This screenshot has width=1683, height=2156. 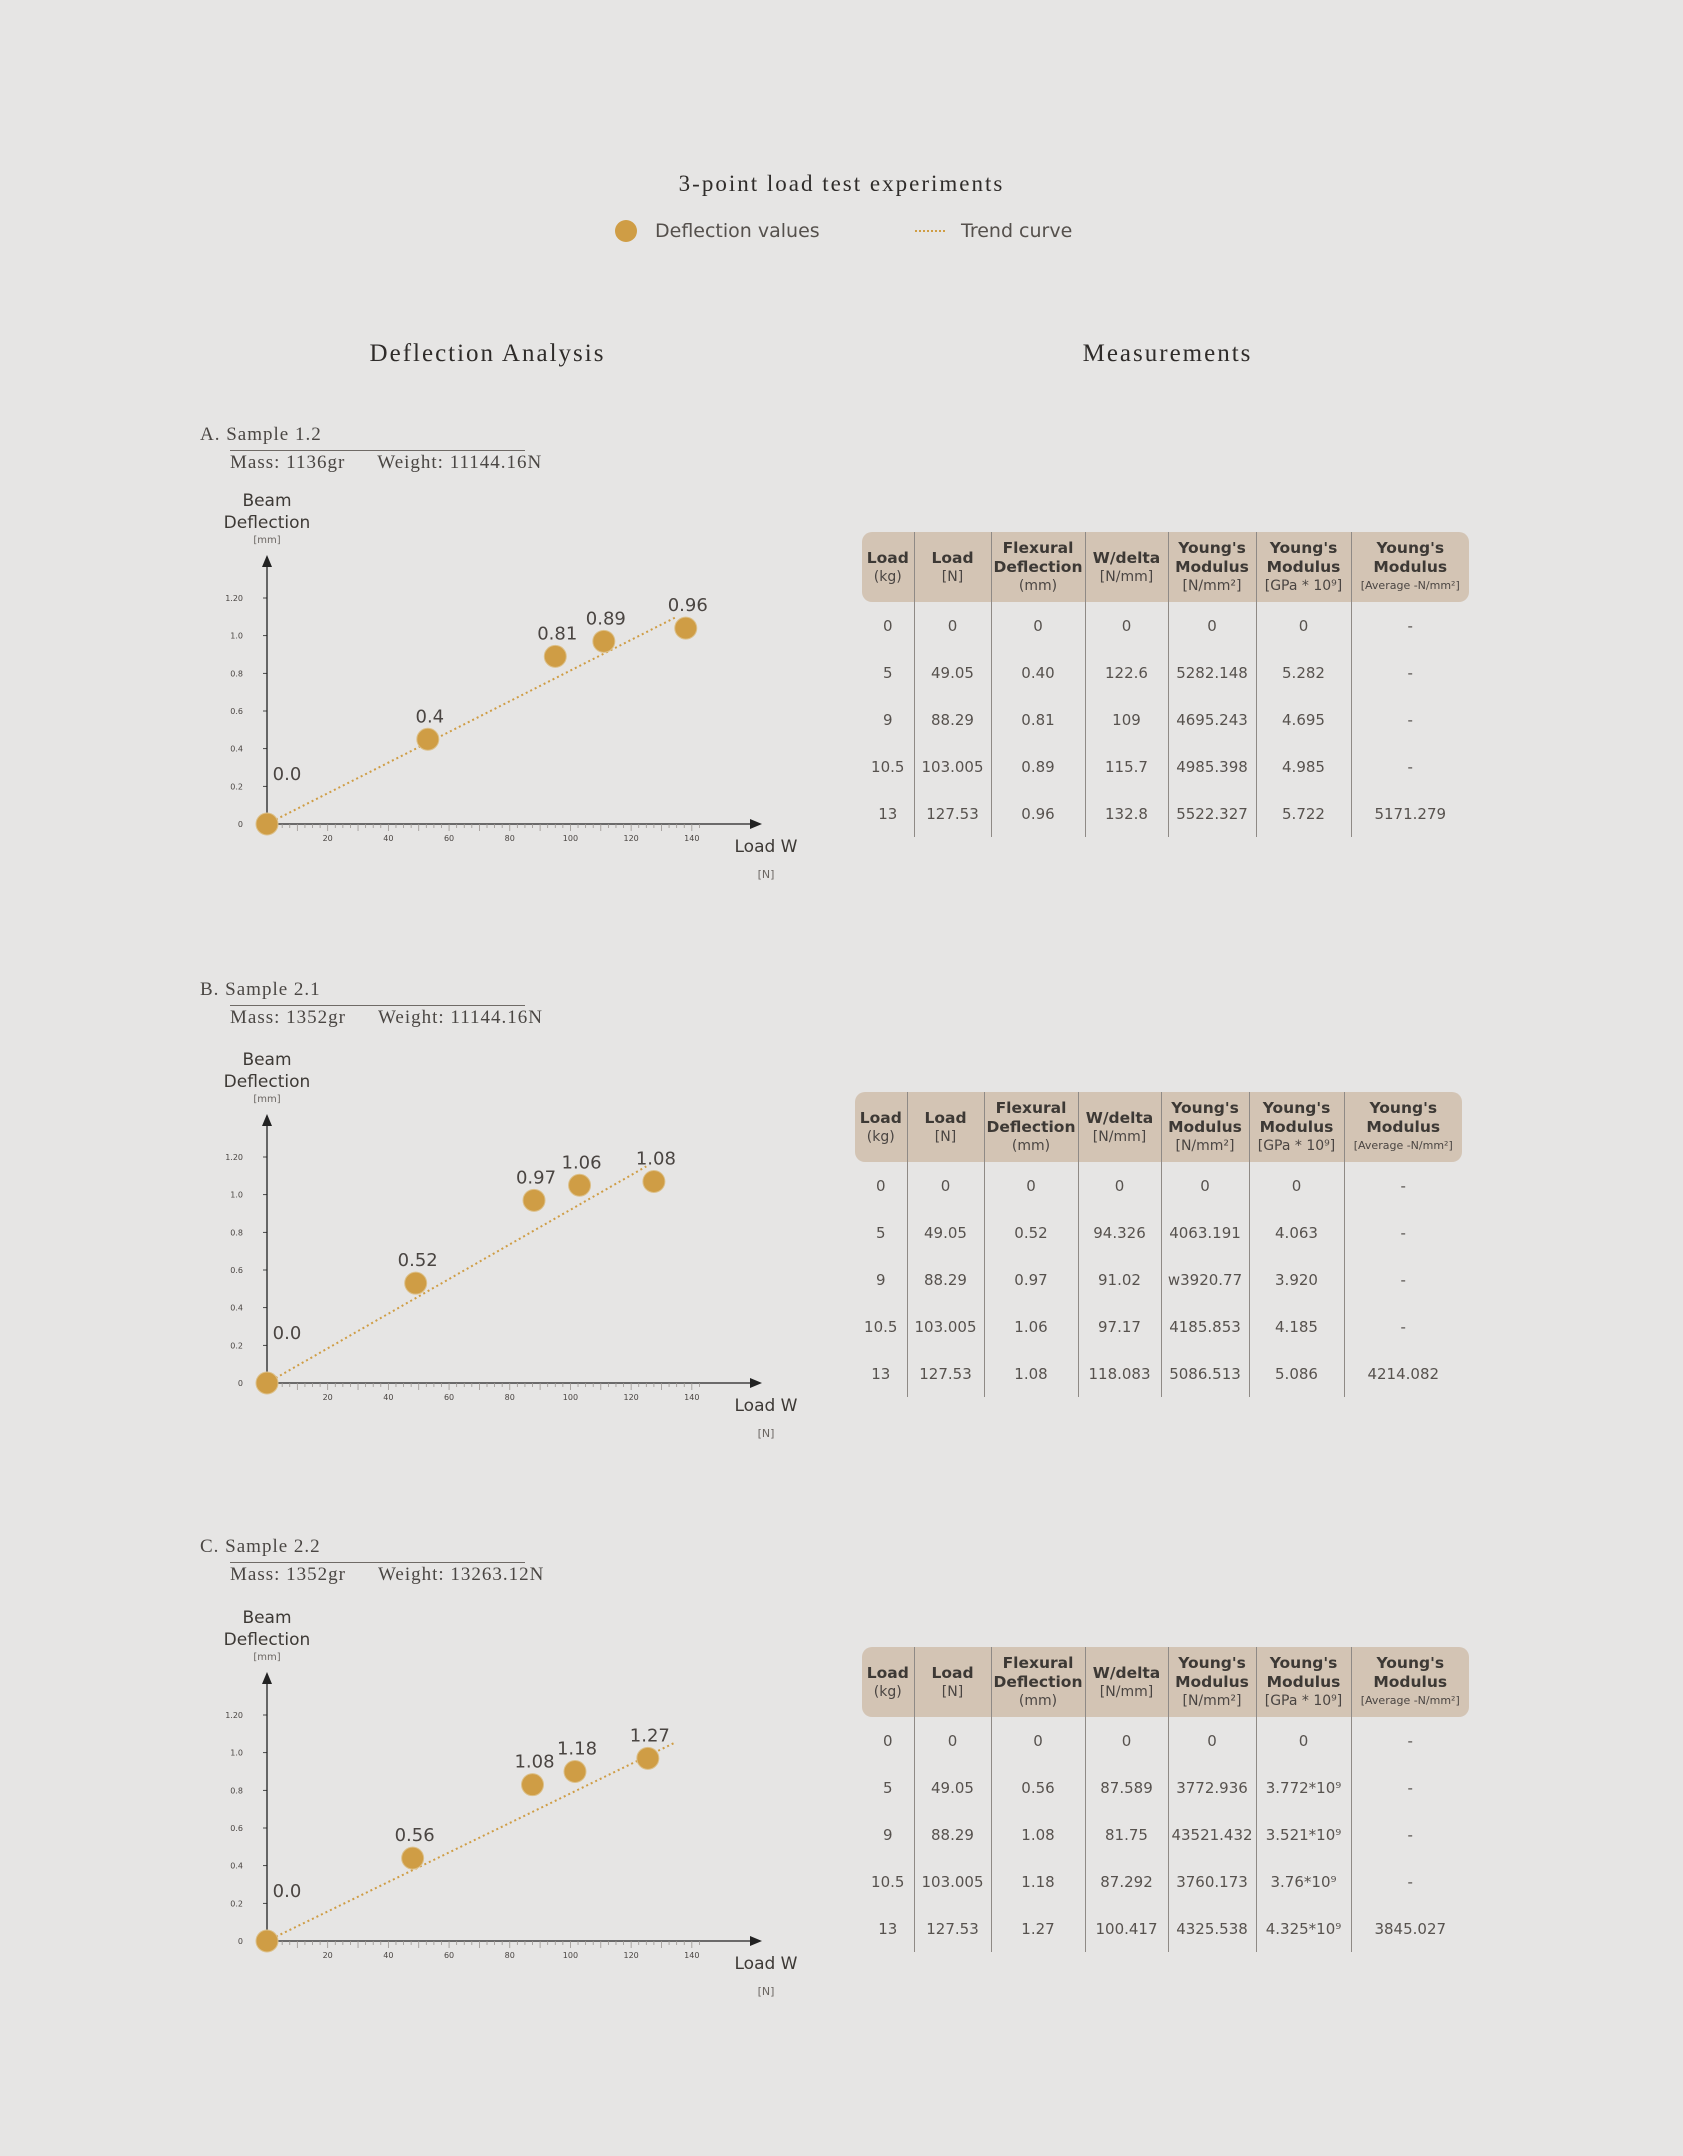 What do you see at coordinates (1211, 719) in the screenshot?
I see `table-cell: 4695.243` at bounding box center [1211, 719].